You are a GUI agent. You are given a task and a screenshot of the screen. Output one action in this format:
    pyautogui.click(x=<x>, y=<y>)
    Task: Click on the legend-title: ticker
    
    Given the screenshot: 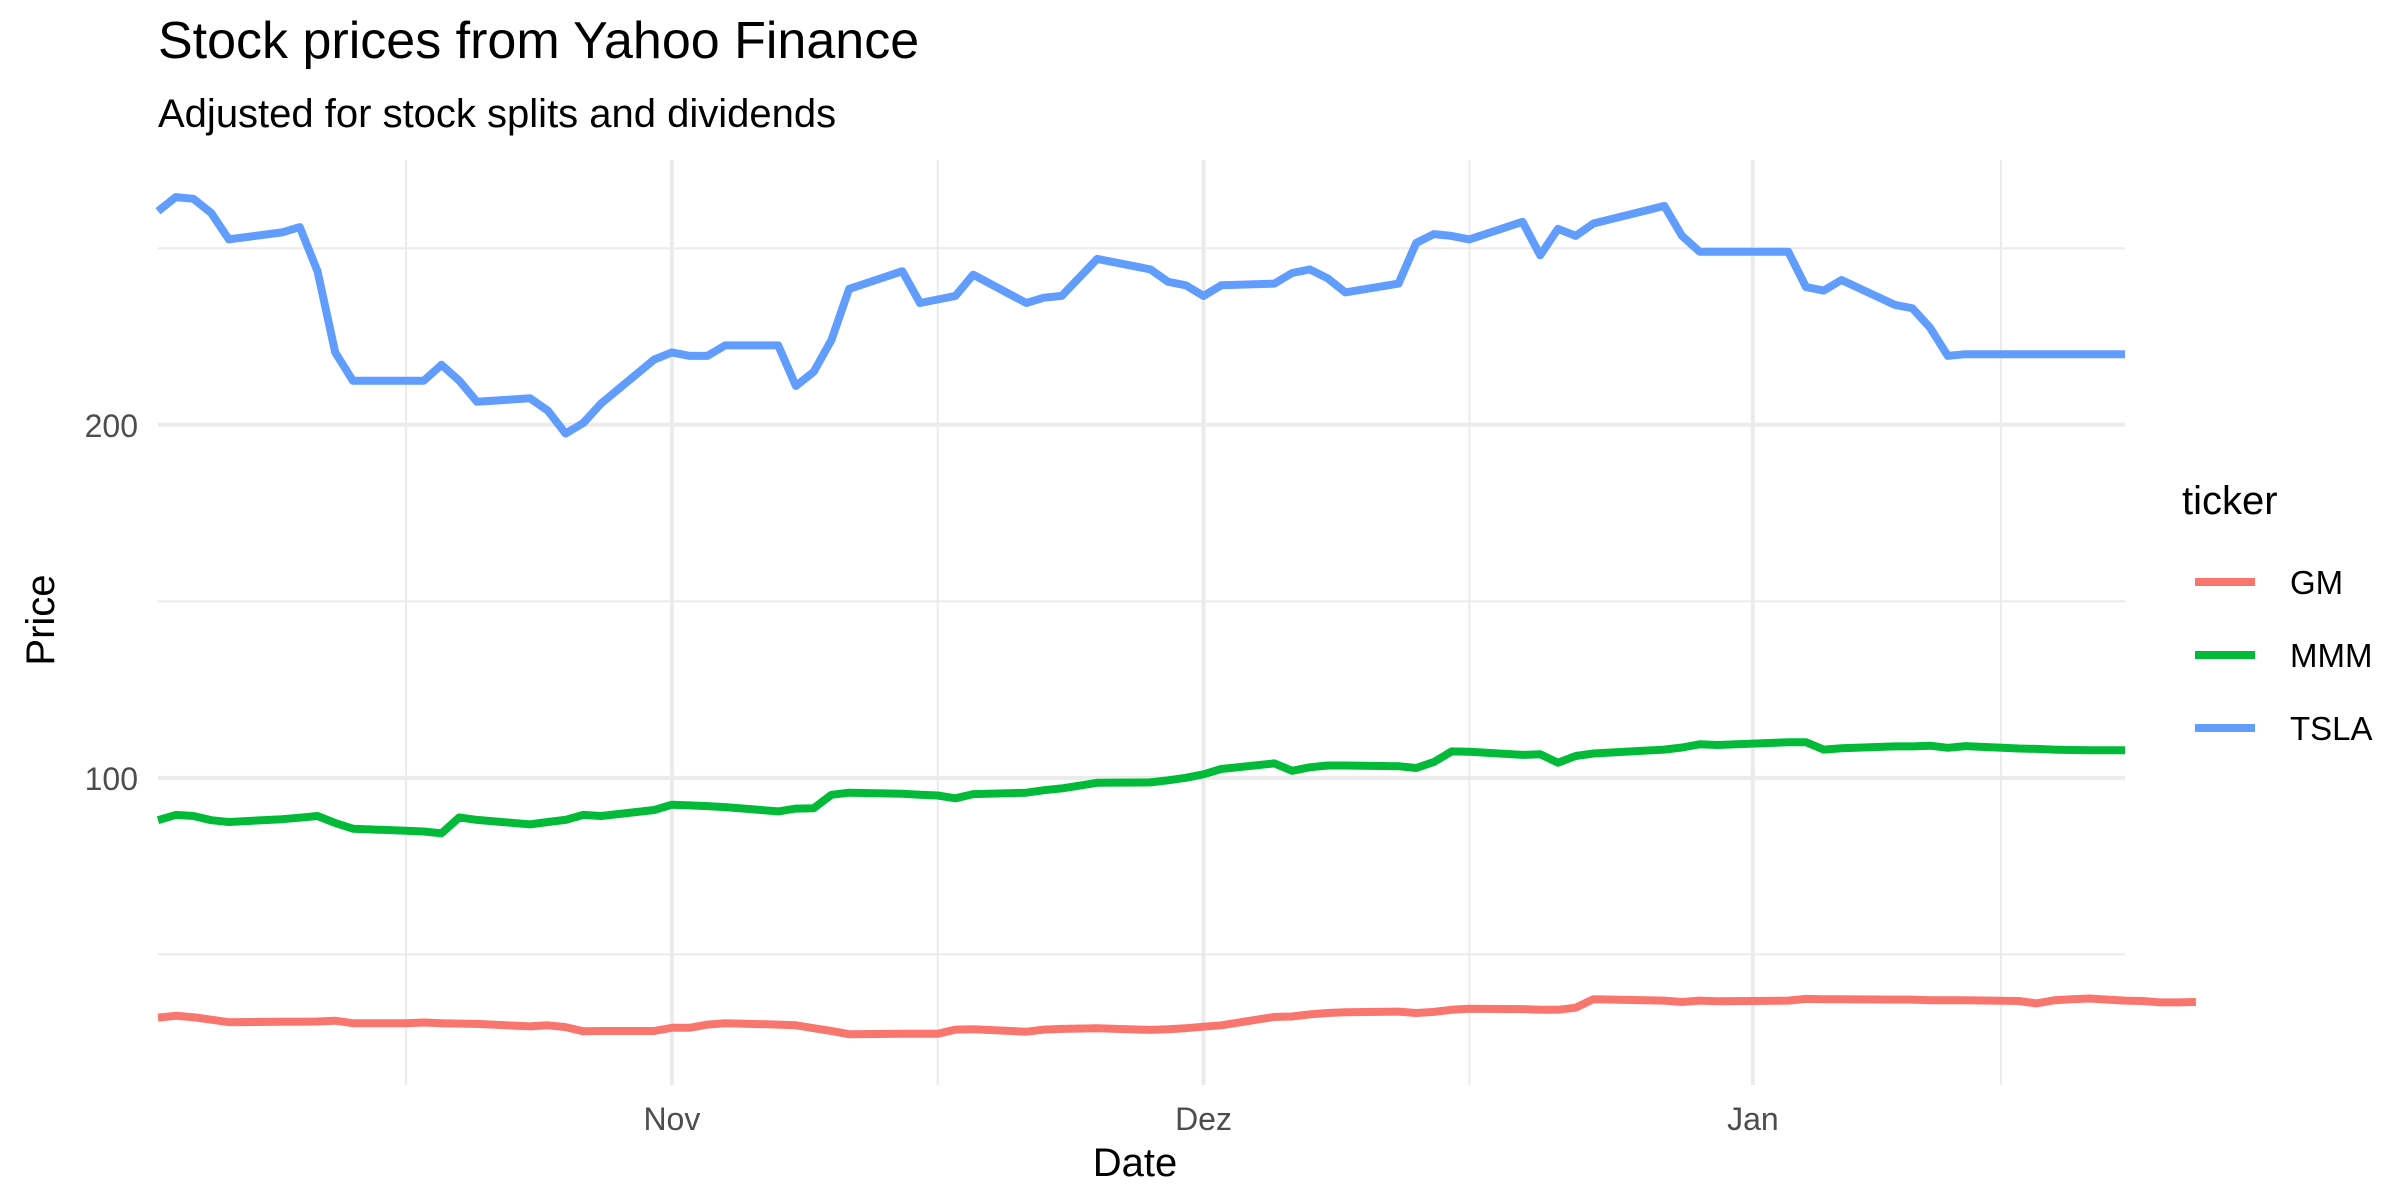 What is the action you would take?
    pyautogui.click(x=2230, y=501)
    